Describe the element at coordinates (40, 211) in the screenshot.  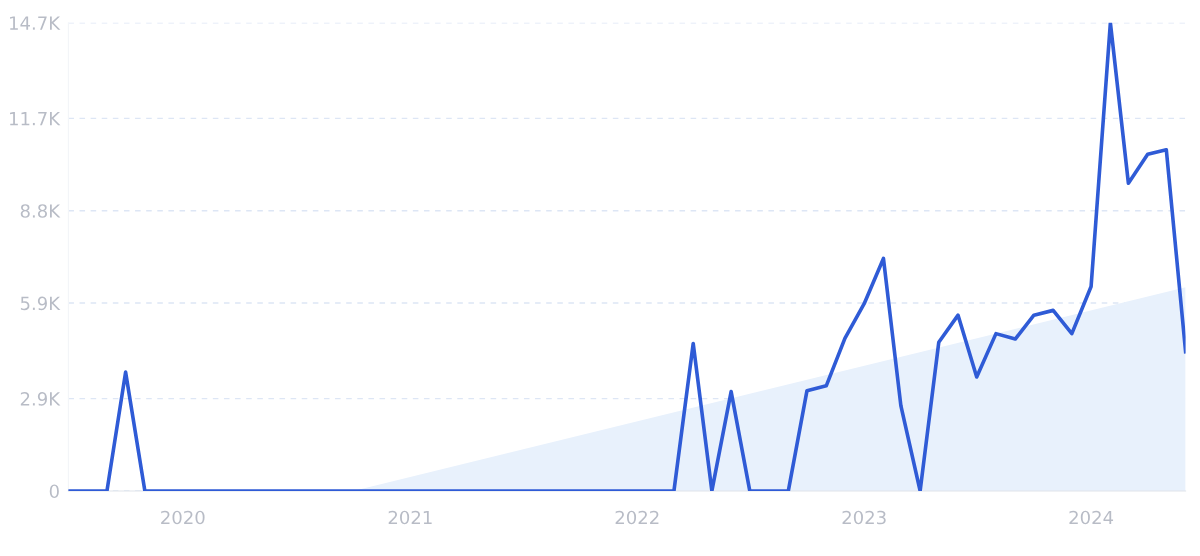
I see `y-tick-label: 8.8K` at that location.